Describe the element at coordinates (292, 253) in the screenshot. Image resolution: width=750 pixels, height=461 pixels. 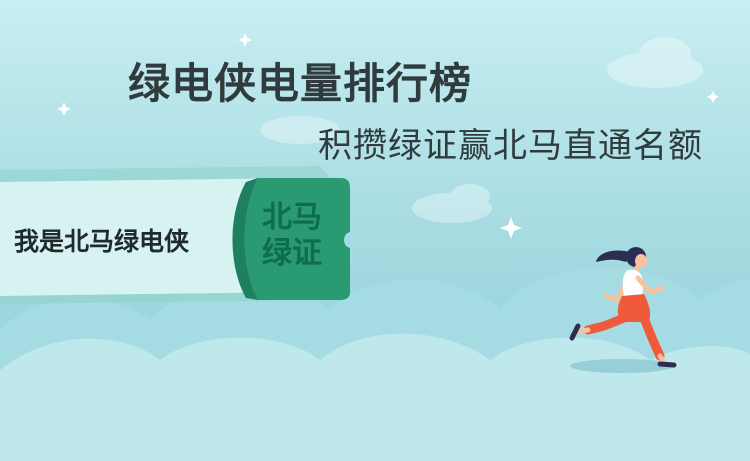
I see `ticket-stamp-line2: 绿证` at that location.